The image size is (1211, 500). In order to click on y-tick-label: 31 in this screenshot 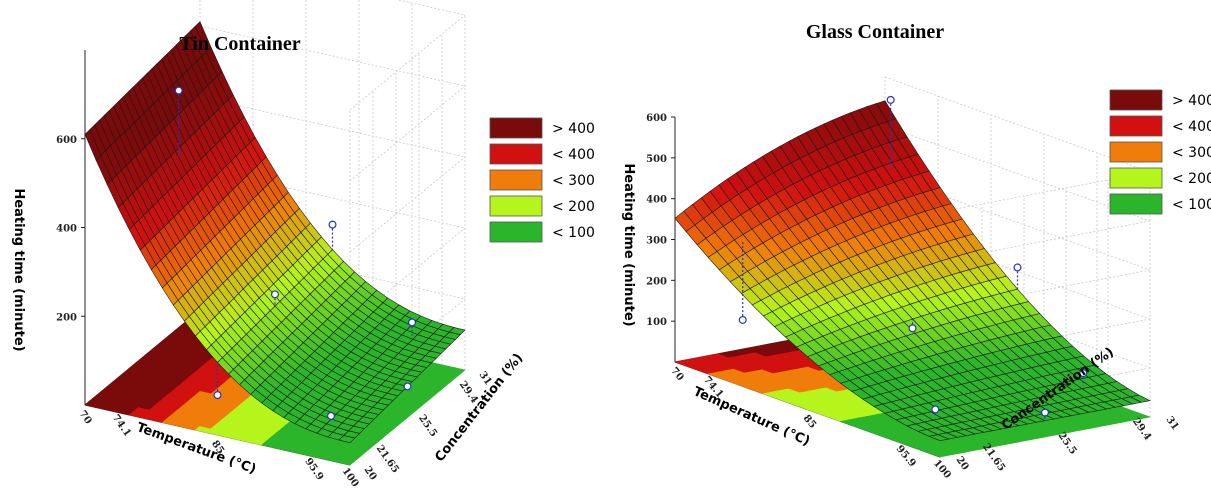, I will do `click(1172, 424)`.